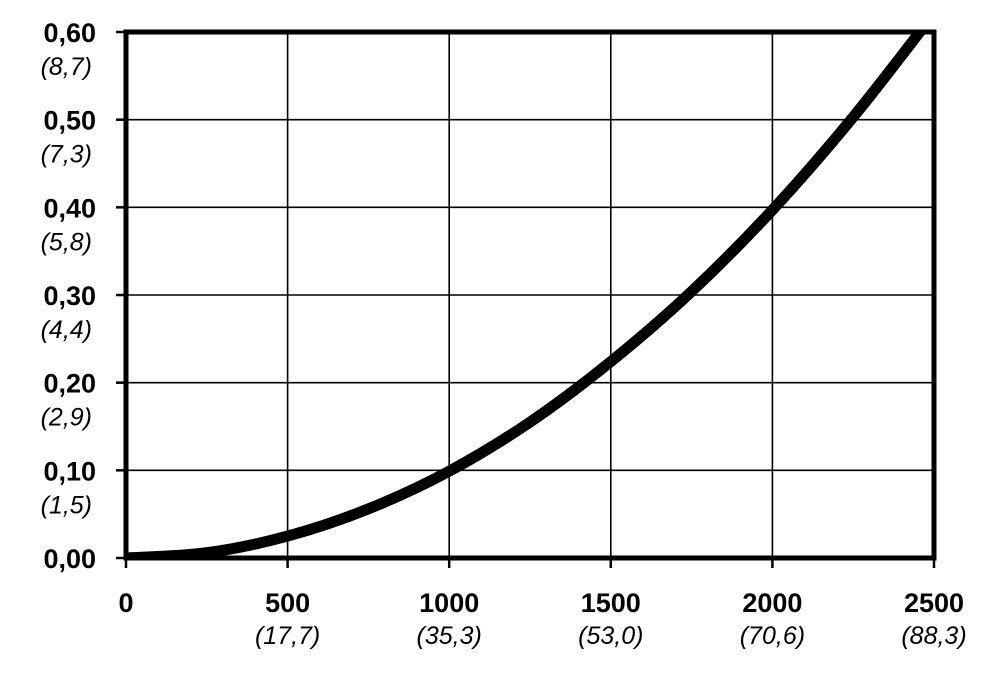  Describe the element at coordinates (610, 636) in the screenshot. I see `x-tick-sublabel: (53,0)` at that location.